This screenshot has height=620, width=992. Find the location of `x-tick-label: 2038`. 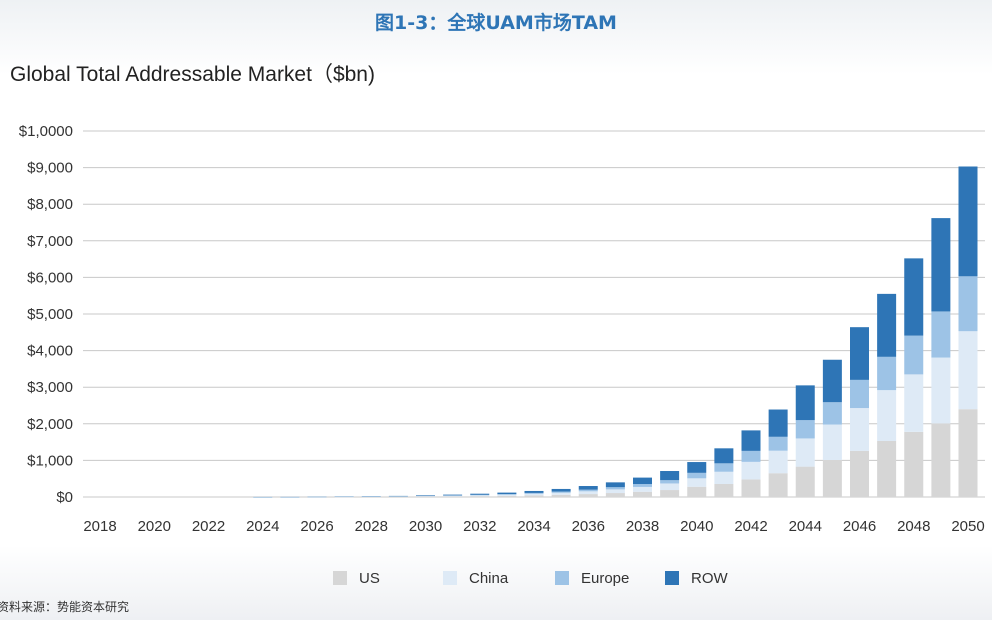

x-tick-label: 2038 is located at coordinates (642, 526).